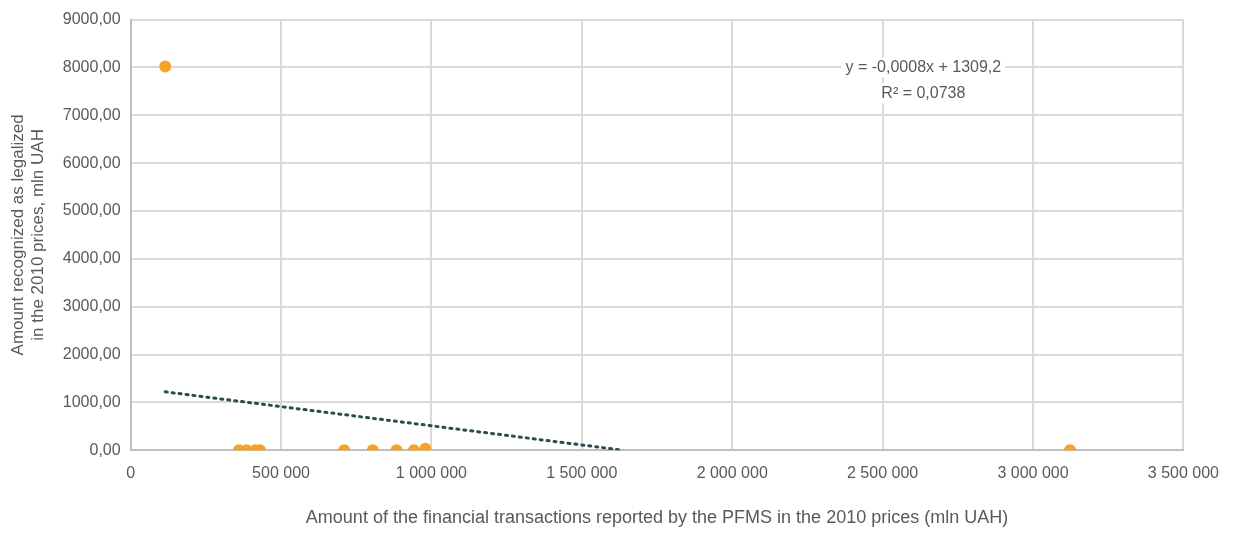  Describe the element at coordinates (1033, 473) in the screenshot. I see `x-tick-label: 3 000 000` at that location.